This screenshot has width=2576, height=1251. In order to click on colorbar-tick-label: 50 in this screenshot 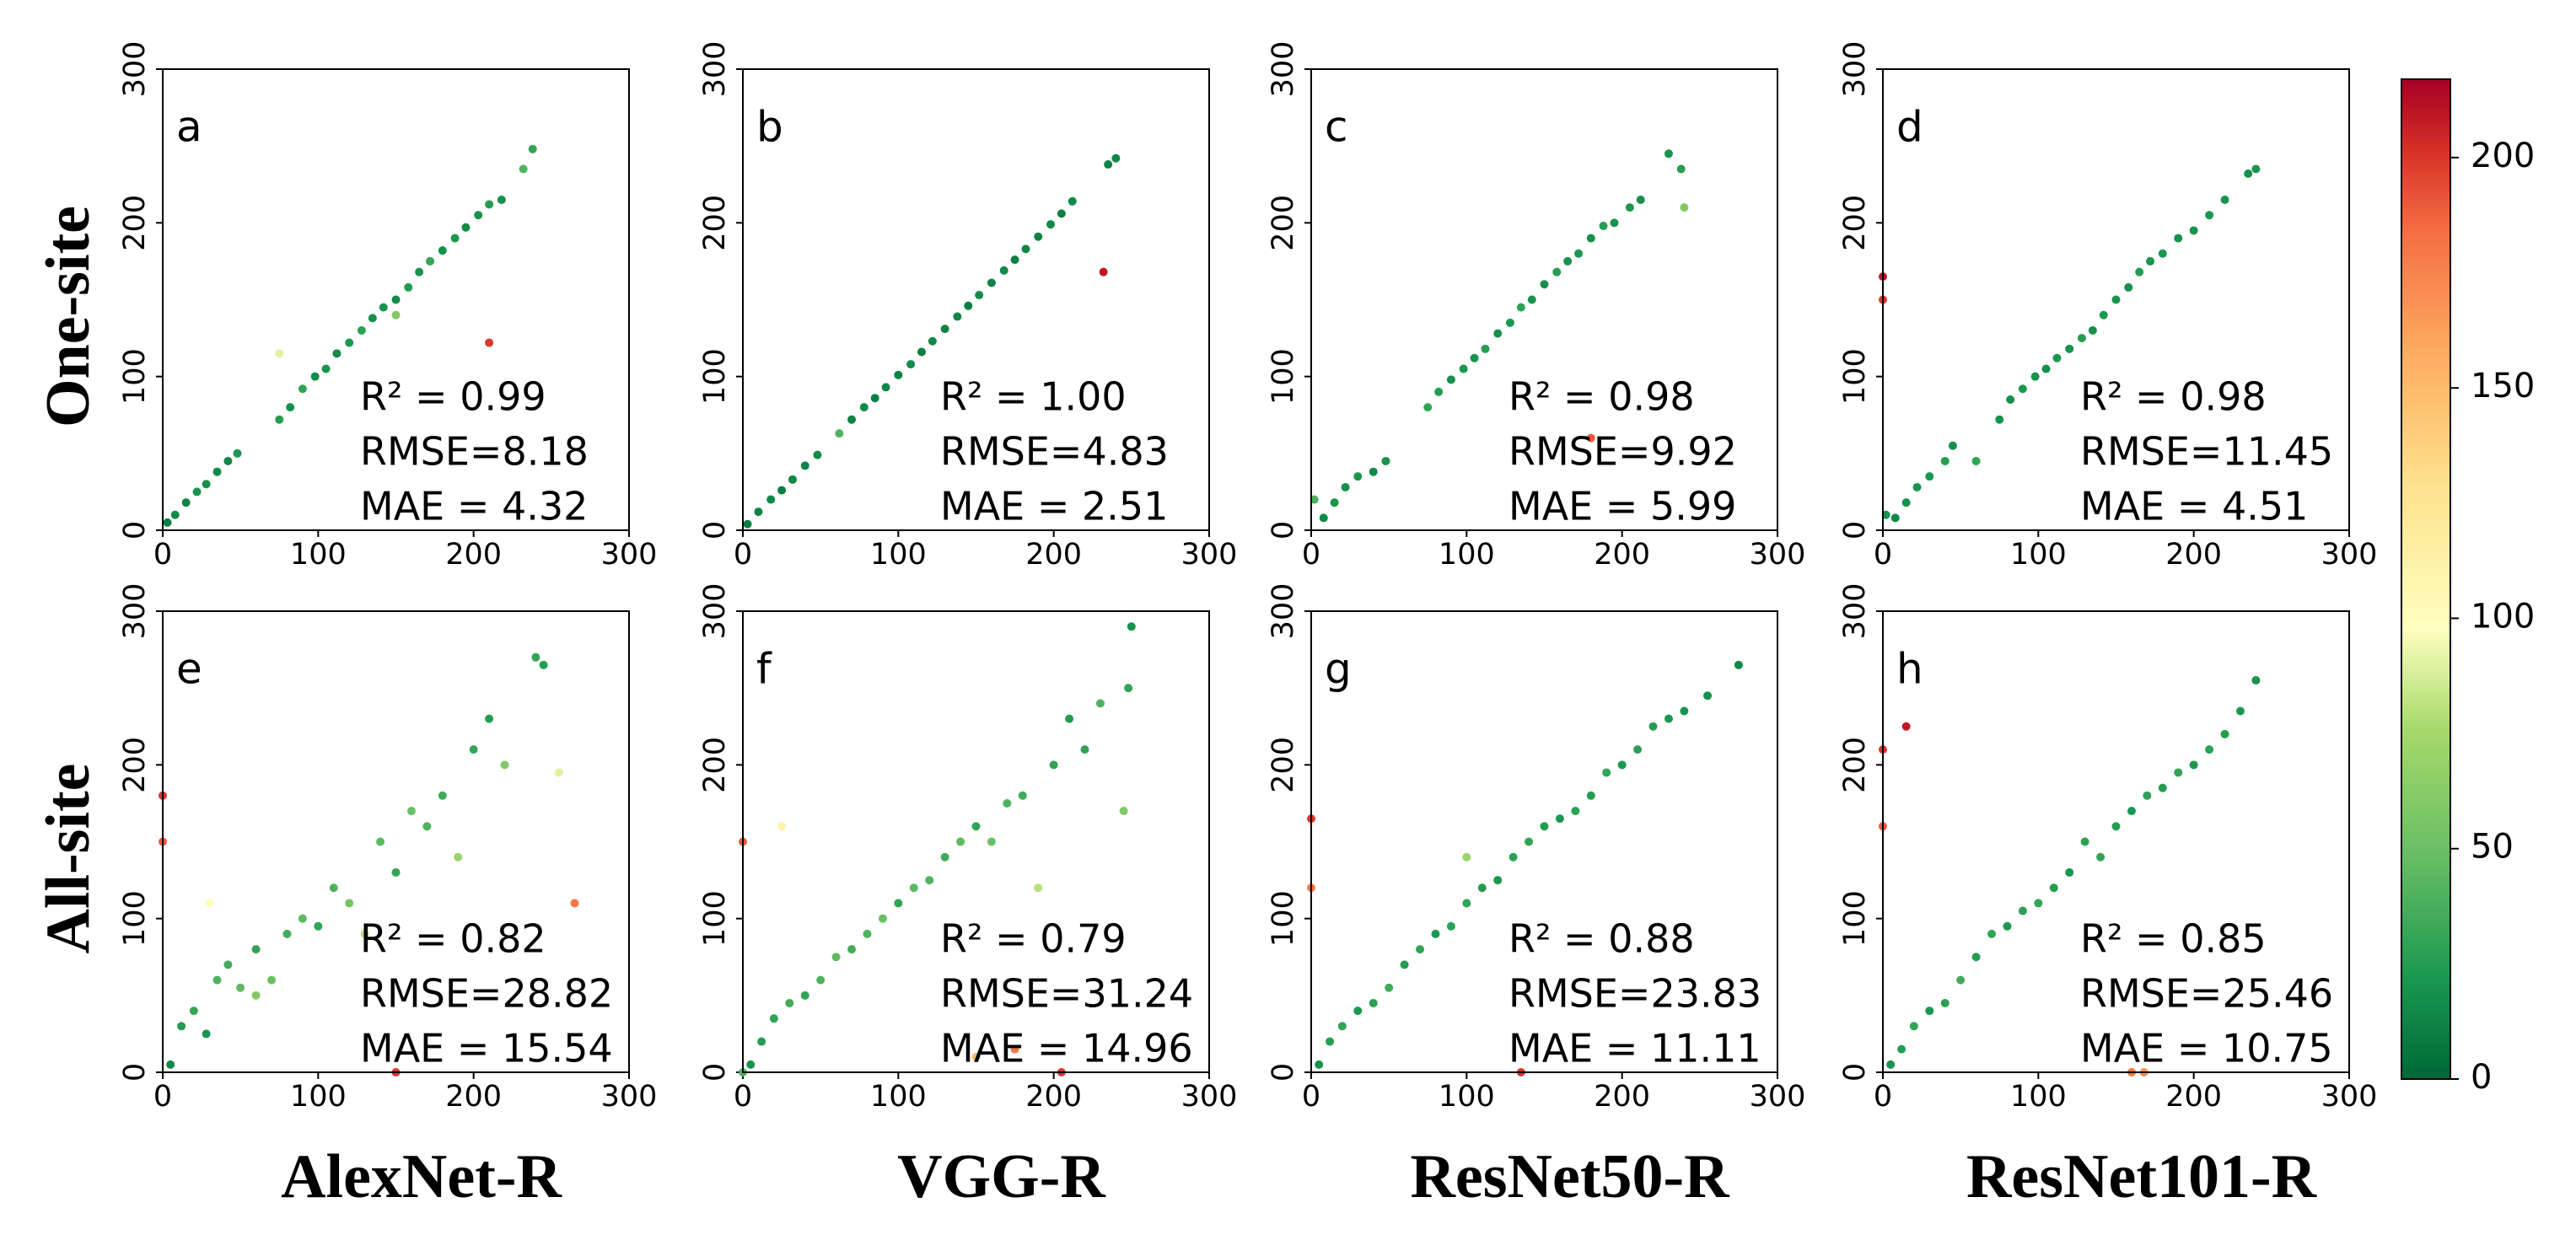, I will do `click(2492, 848)`.